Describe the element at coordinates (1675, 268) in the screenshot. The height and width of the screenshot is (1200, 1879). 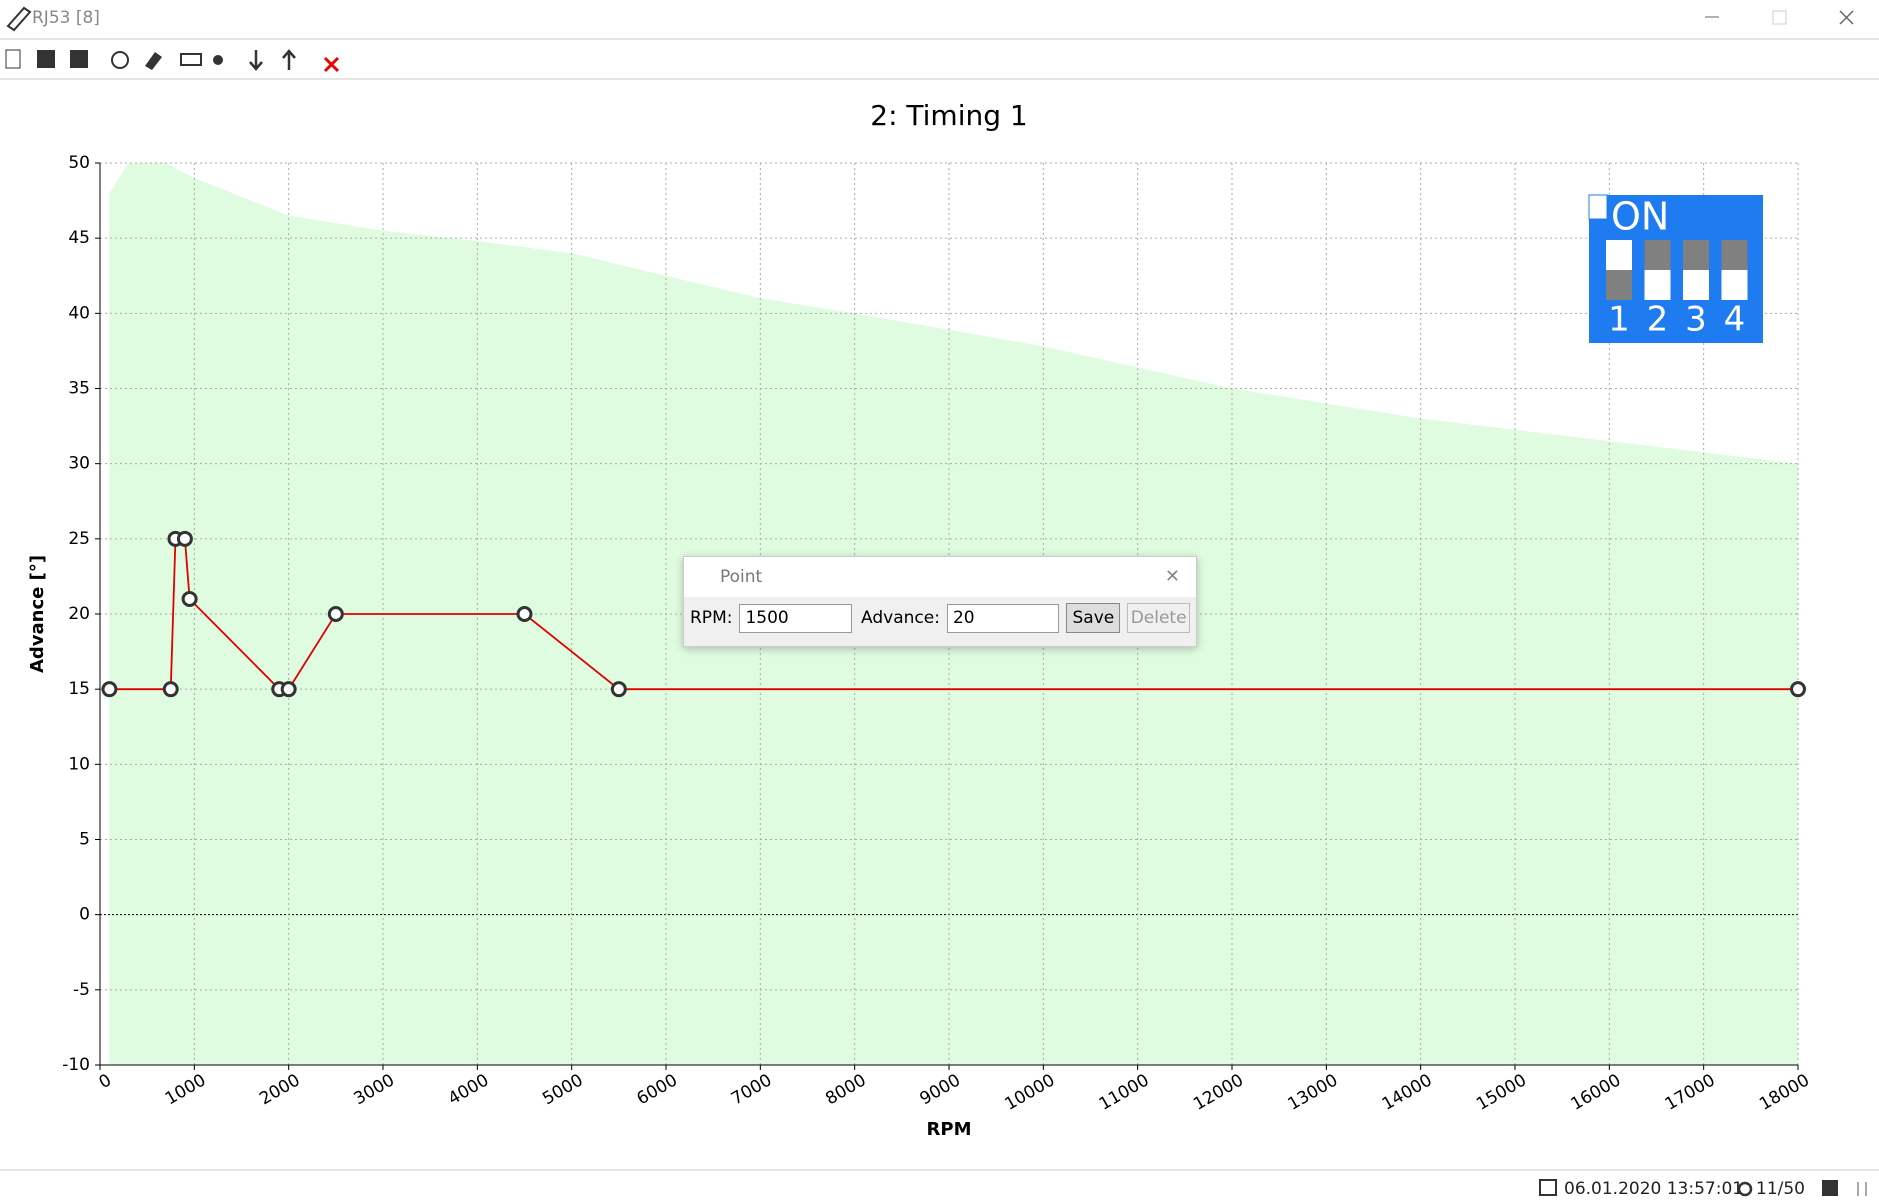
I see `dip-switch: ON 1 2 3 4` at that location.